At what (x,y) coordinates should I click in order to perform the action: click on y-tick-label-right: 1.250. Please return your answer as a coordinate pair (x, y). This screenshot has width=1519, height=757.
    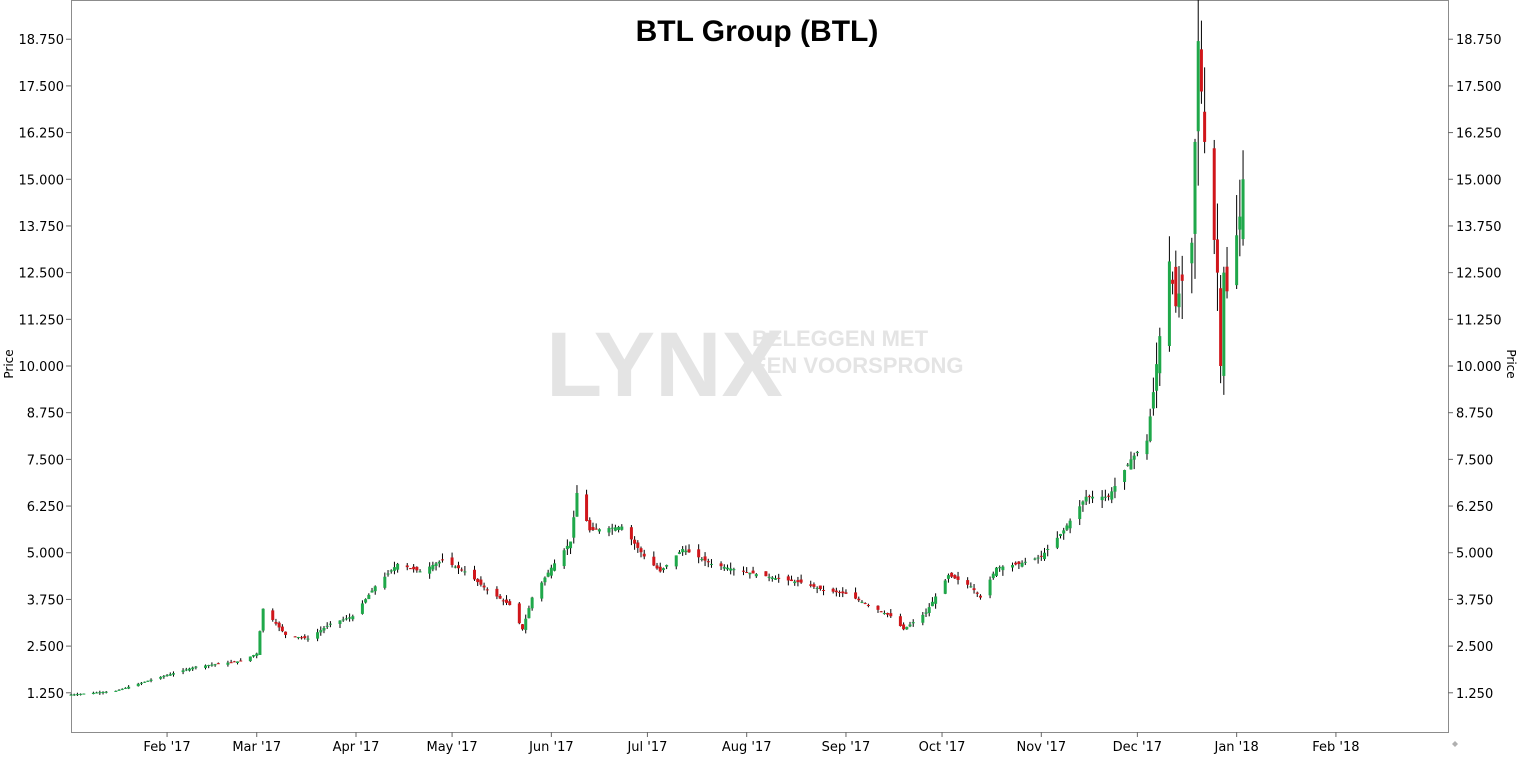
    Looking at the image, I should click on (1474, 694).